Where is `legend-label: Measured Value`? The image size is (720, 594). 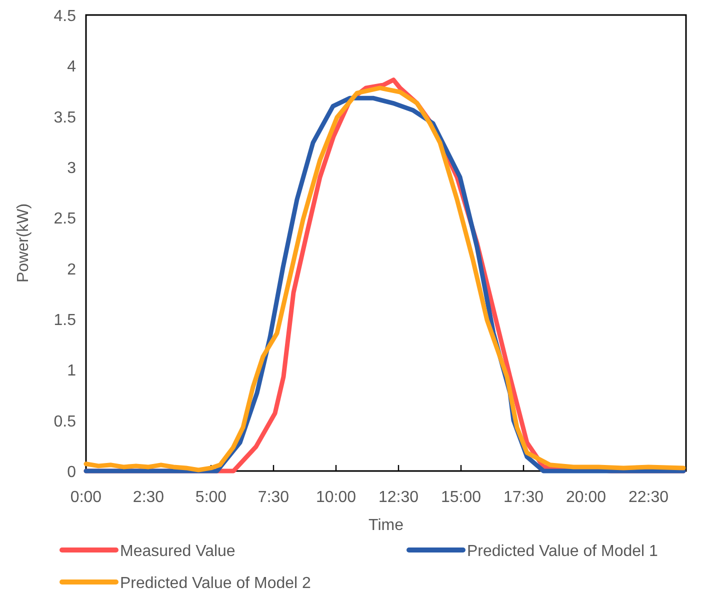
legend-label: Measured Value is located at coordinates (178, 551).